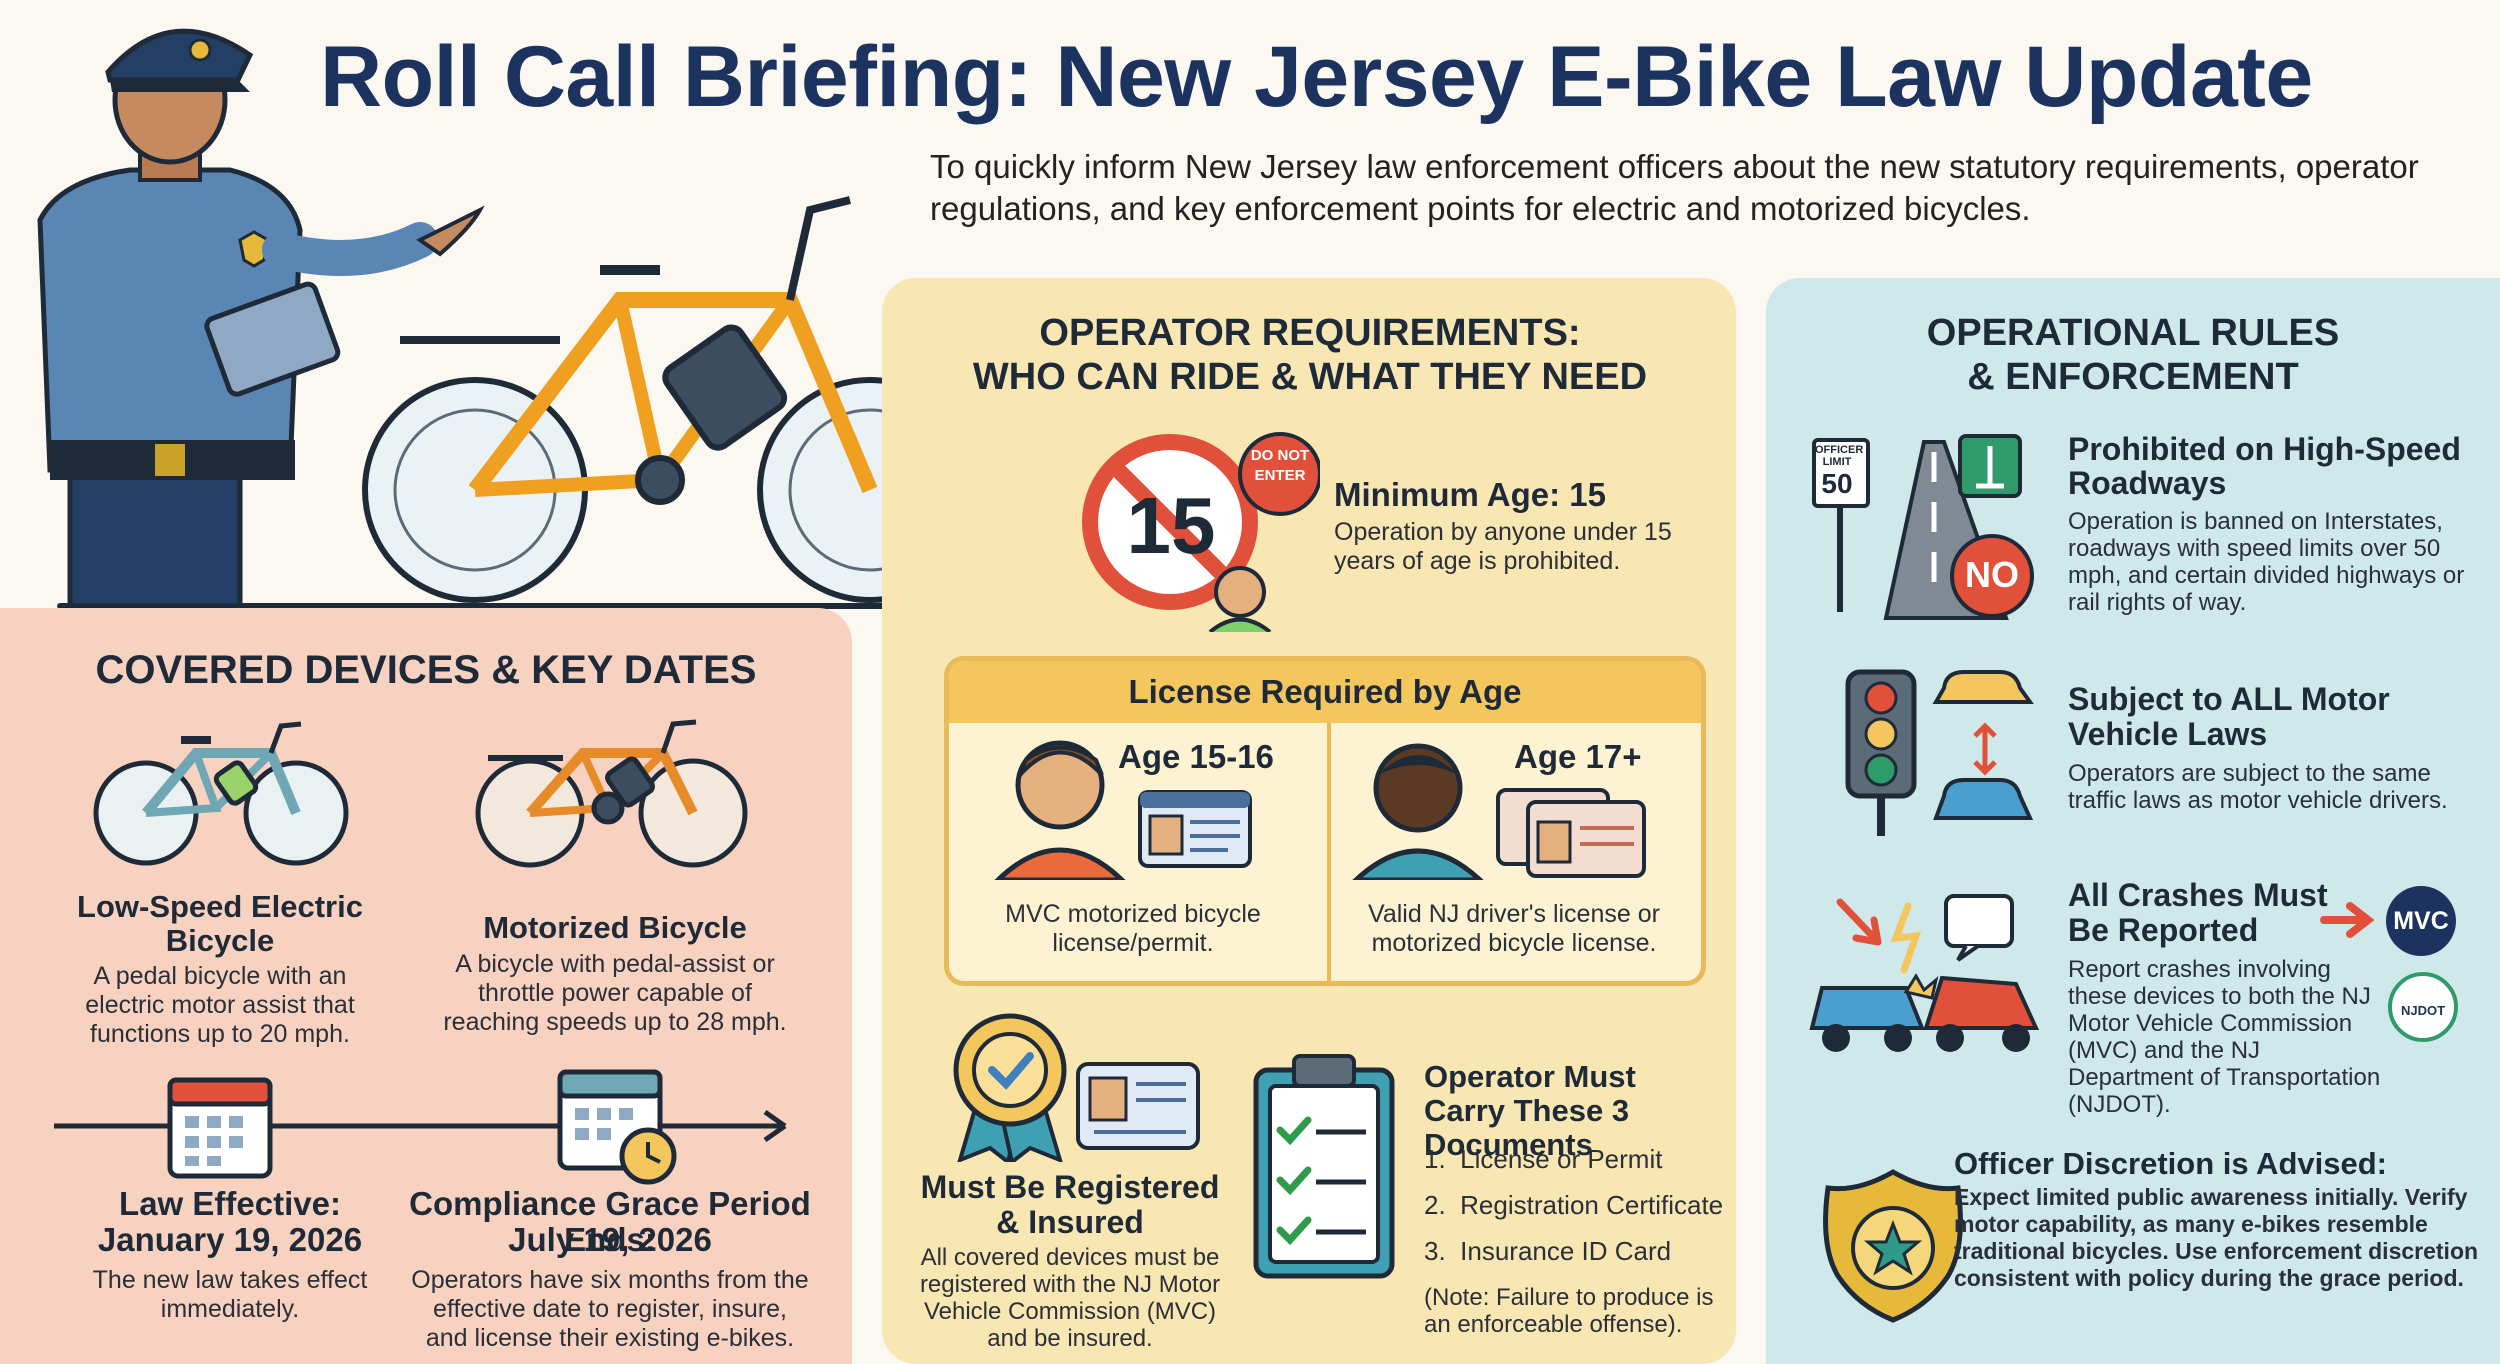  I want to click on min-age-title: Minimum Age: 15, so click(1470, 494).